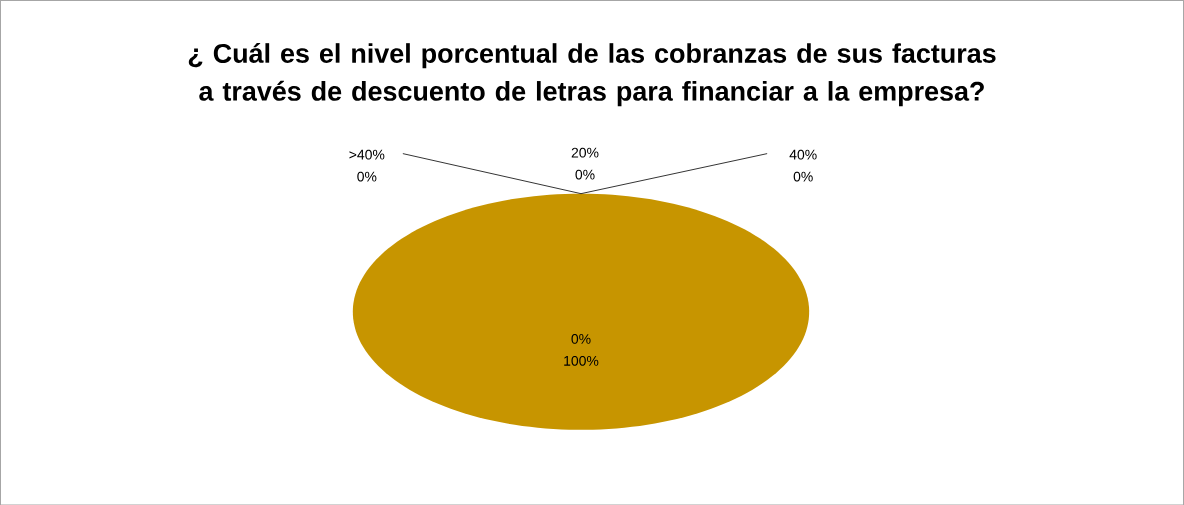  Describe the element at coordinates (367, 154) in the screenshot. I see `category-label: >40%` at that location.